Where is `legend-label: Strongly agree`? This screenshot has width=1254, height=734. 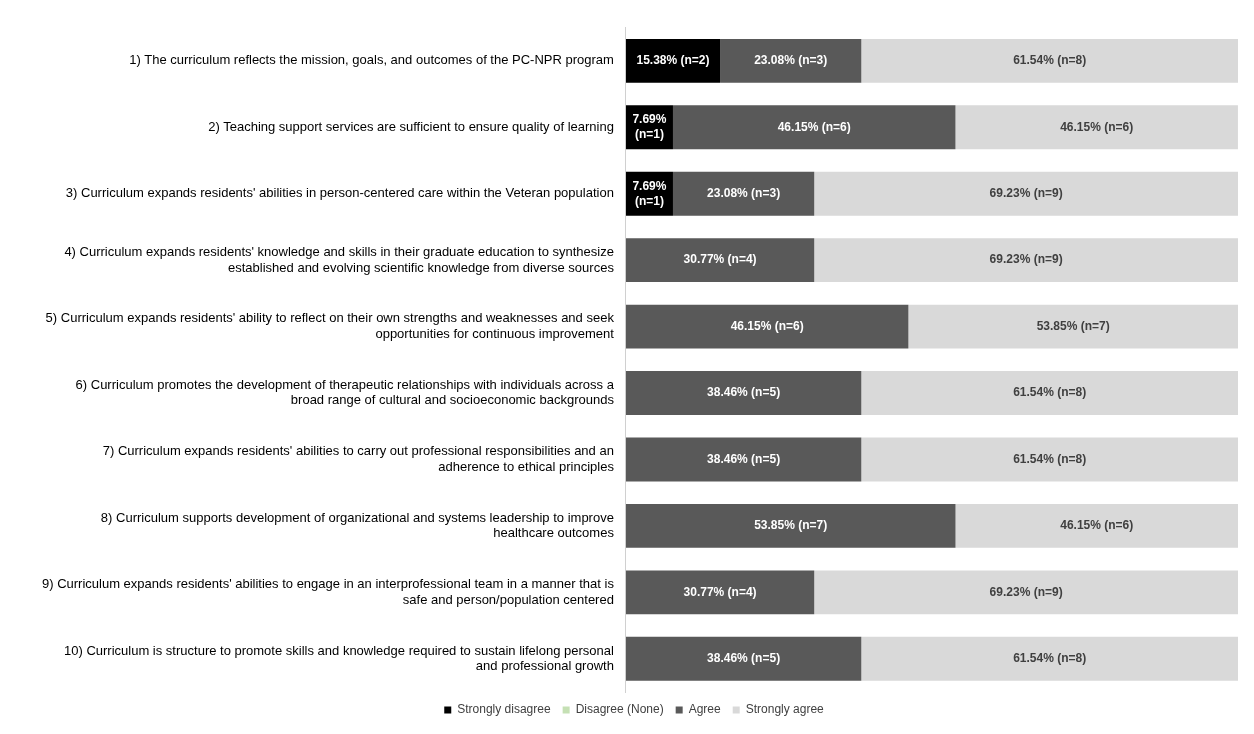 legend-label: Strongly agree is located at coordinates (785, 709).